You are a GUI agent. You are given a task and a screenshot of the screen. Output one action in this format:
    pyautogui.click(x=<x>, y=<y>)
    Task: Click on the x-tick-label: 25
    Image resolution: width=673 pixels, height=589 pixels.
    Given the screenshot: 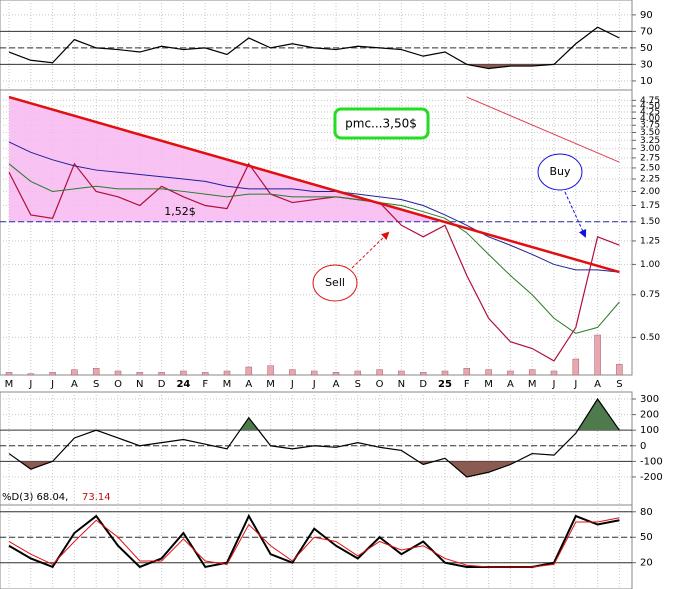 What is the action you would take?
    pyautogui.click(x=445, y=384)
    